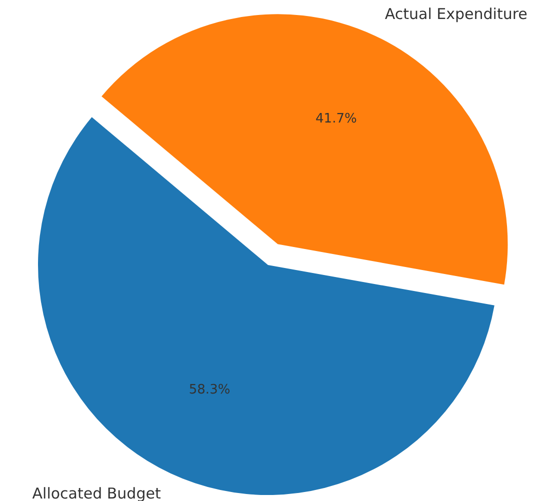 The height and width of the screenshot is (501, 548). I want to click on data-label: 58.3%, so click(209, 390).